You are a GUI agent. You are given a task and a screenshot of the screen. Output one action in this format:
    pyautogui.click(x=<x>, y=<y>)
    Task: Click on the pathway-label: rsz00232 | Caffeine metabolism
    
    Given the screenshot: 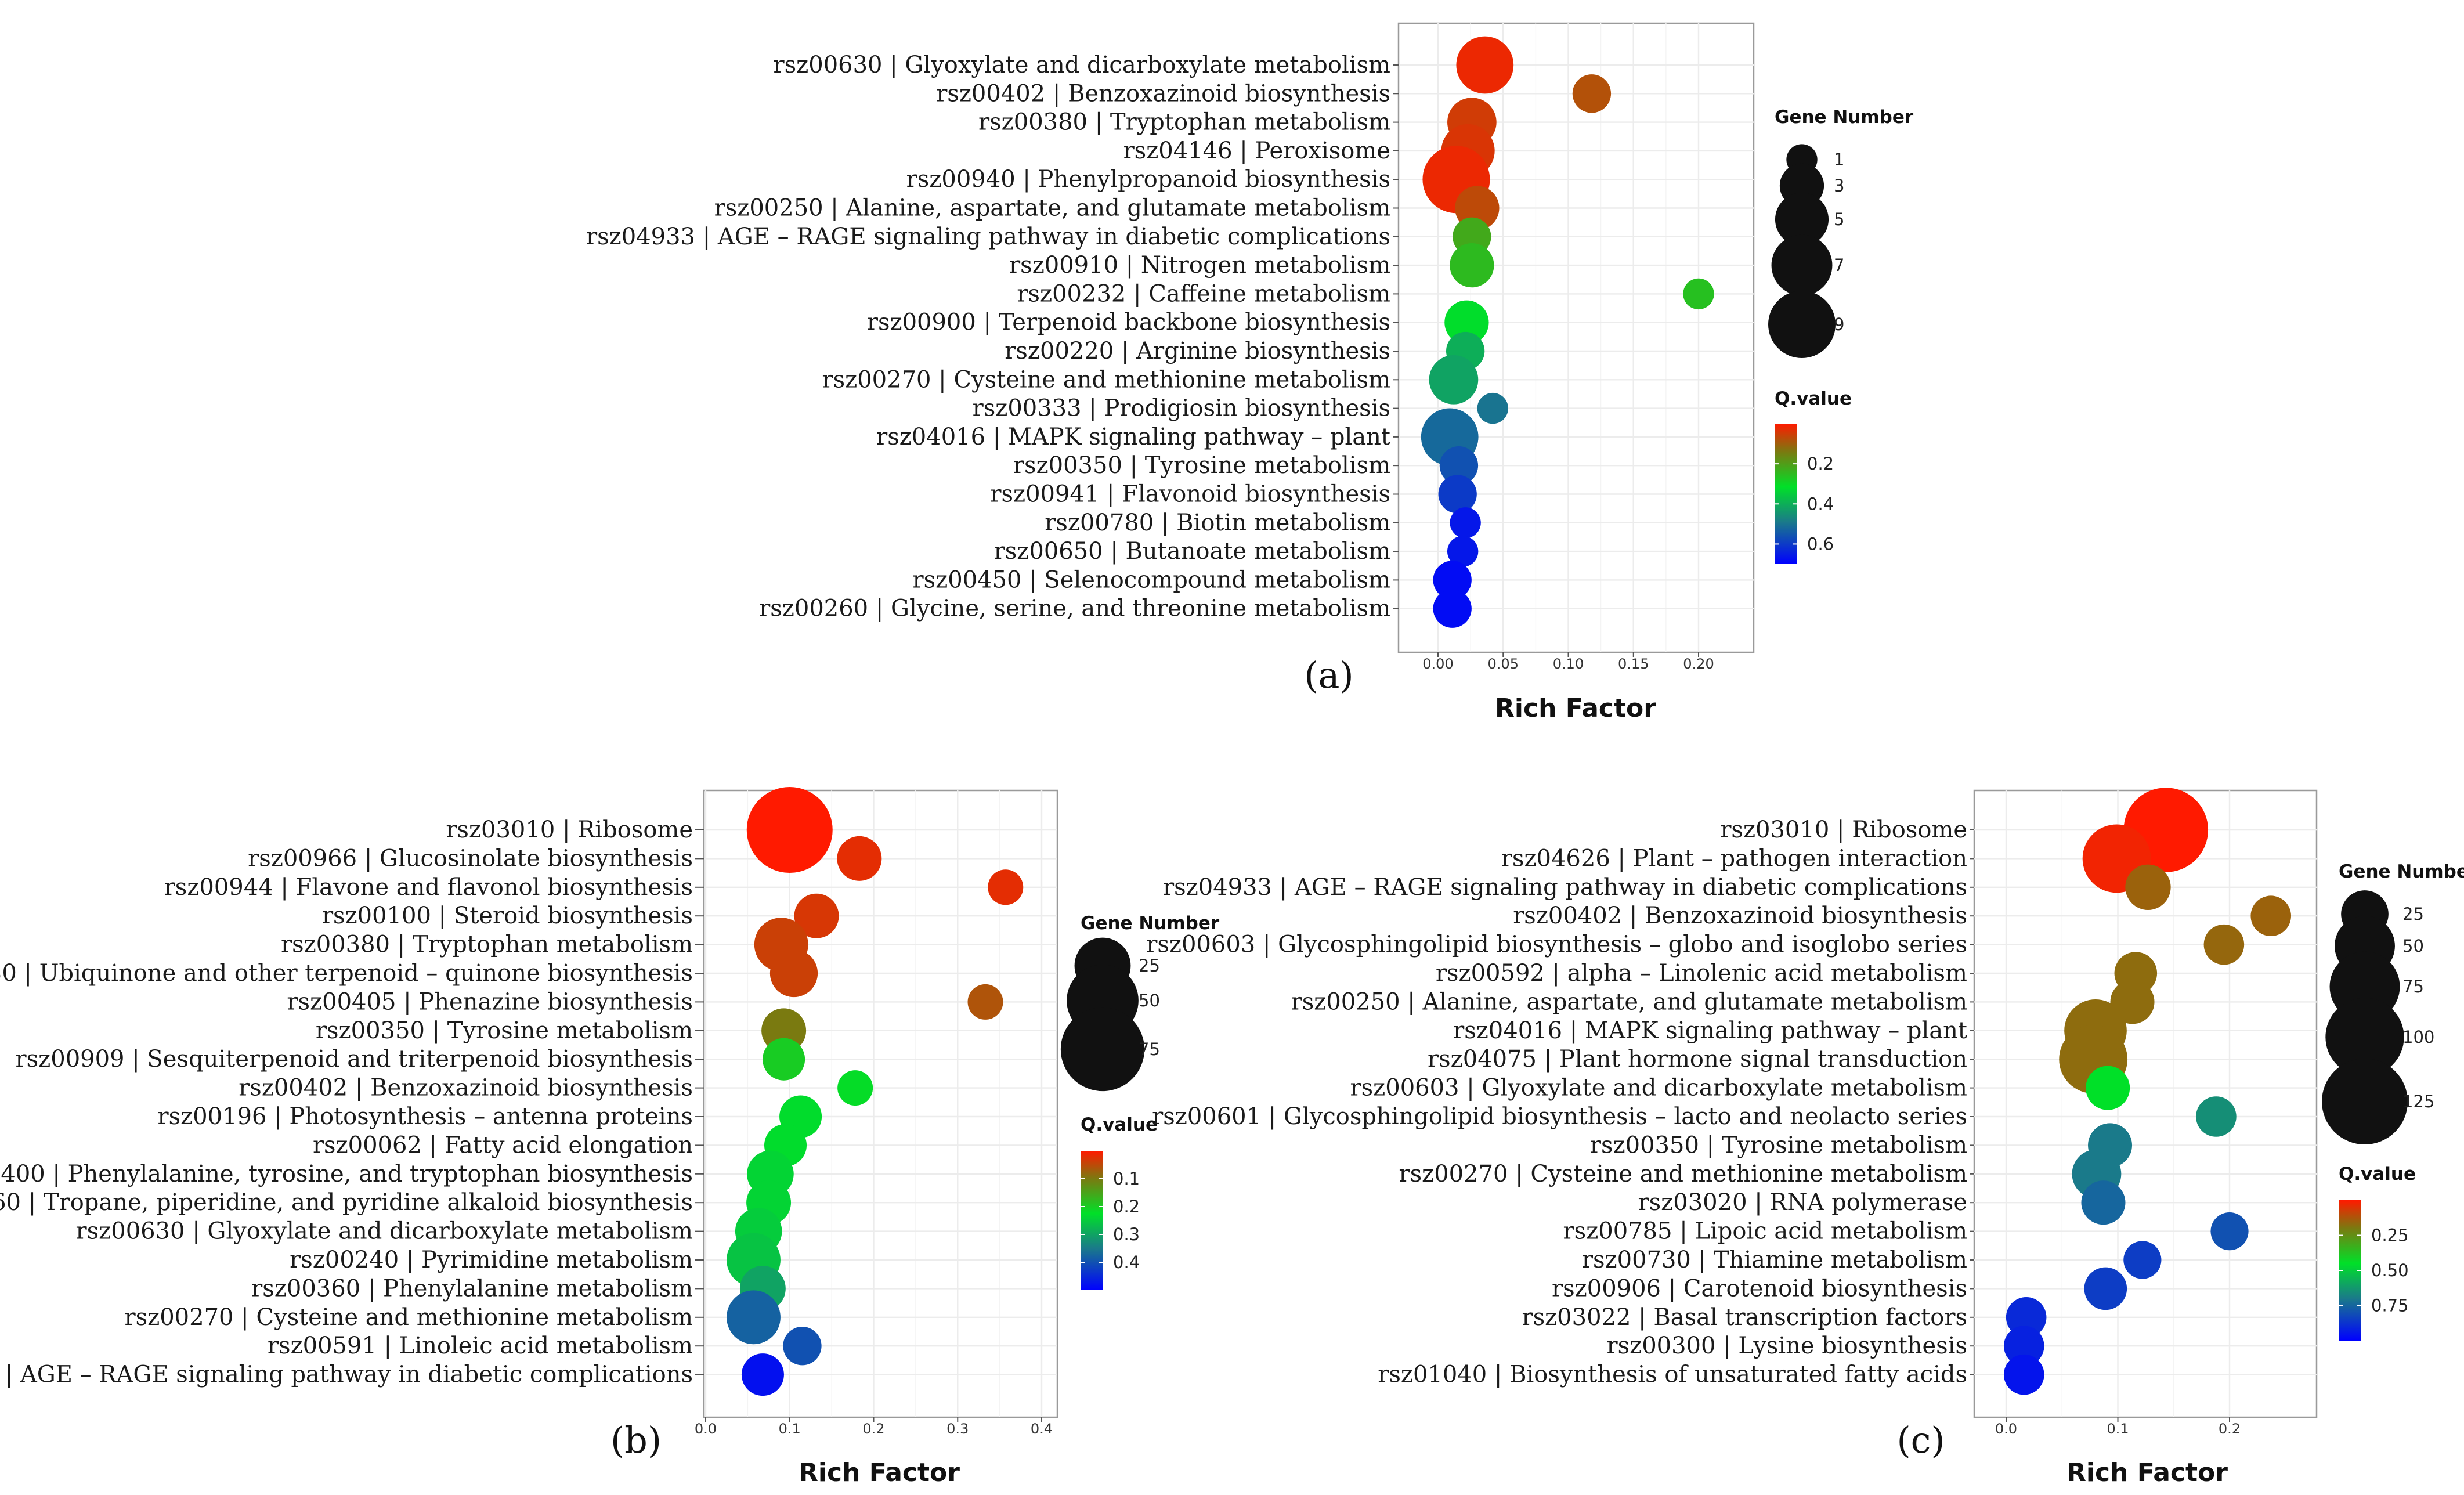 What is the action you would take?
    pyautogui.click(x=1203, y=294)
    